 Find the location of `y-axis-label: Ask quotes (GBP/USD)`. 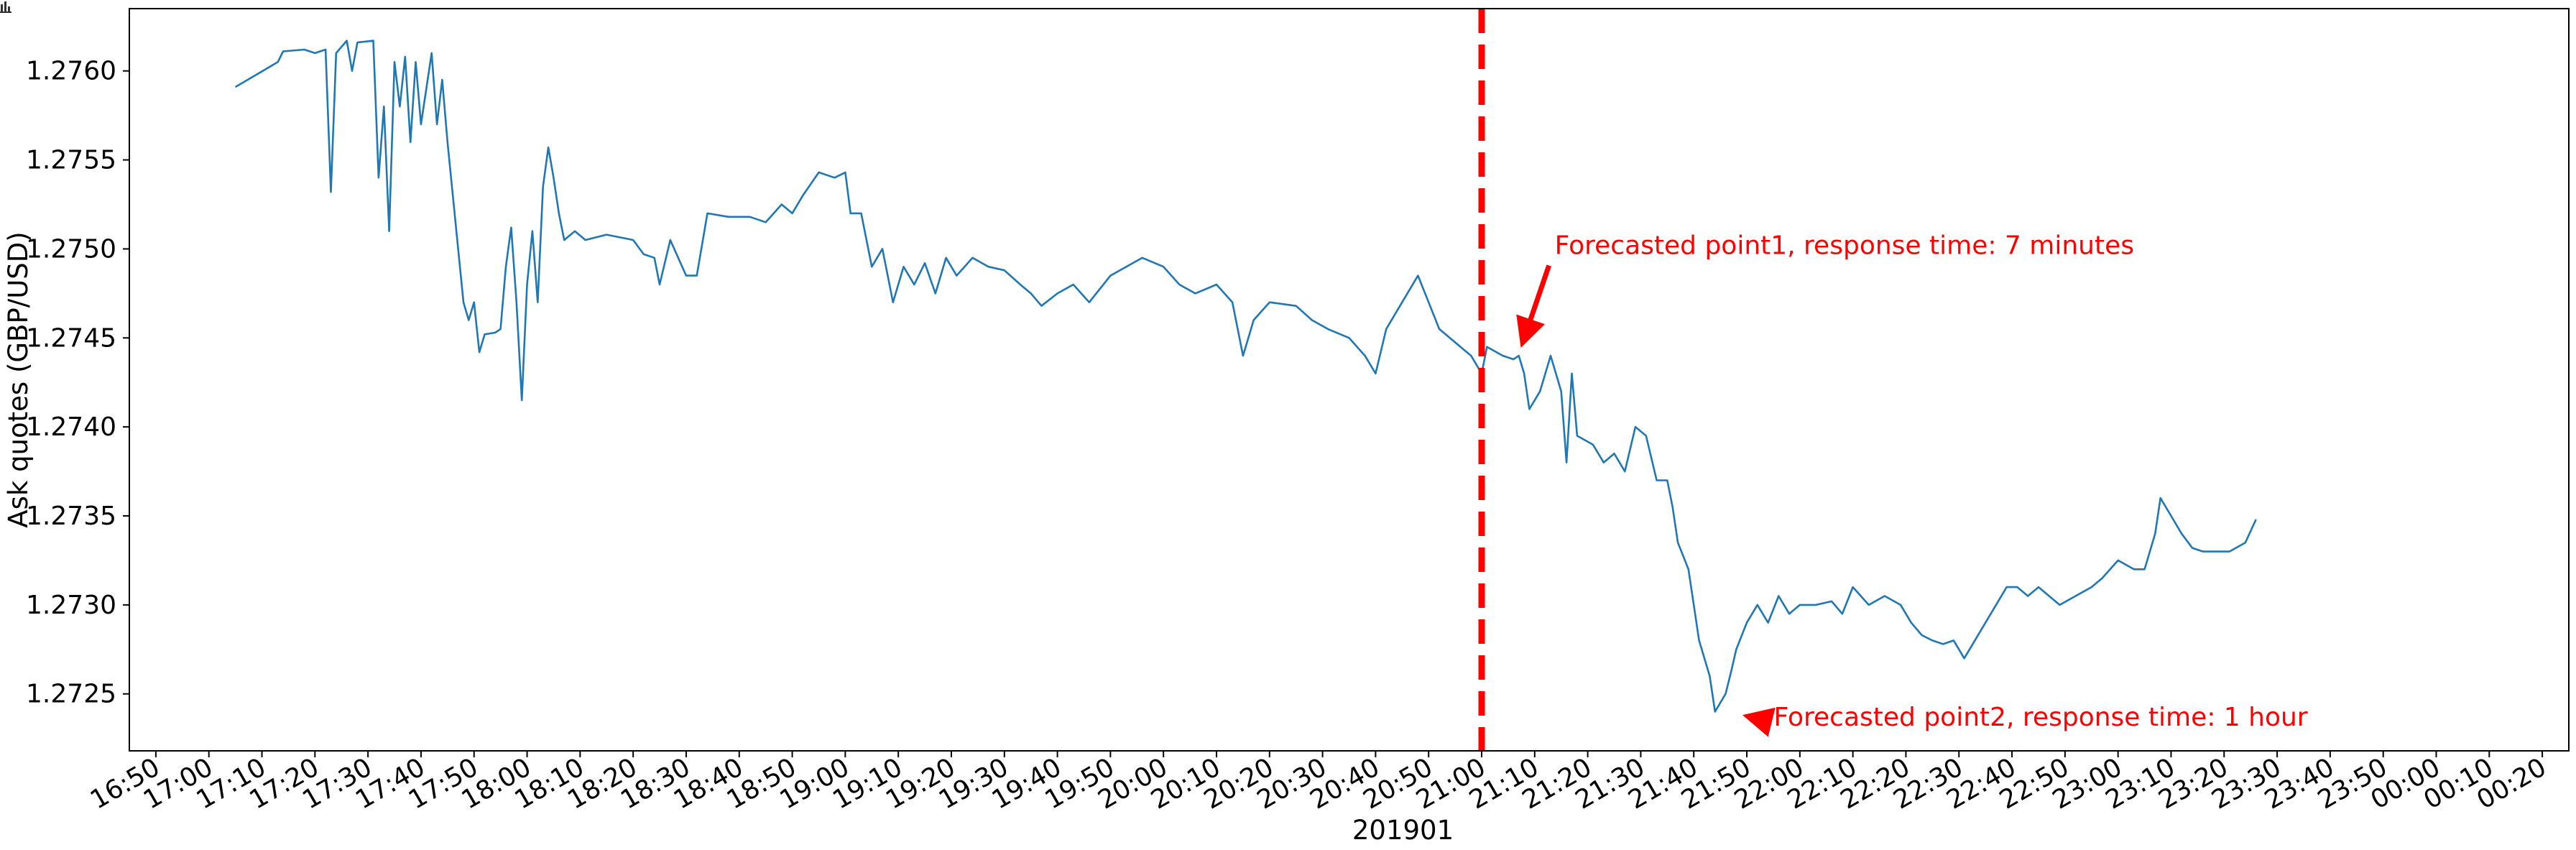

y-axis-label: Ask quotes (GBP/USD) is located at coordinates (19, 379).